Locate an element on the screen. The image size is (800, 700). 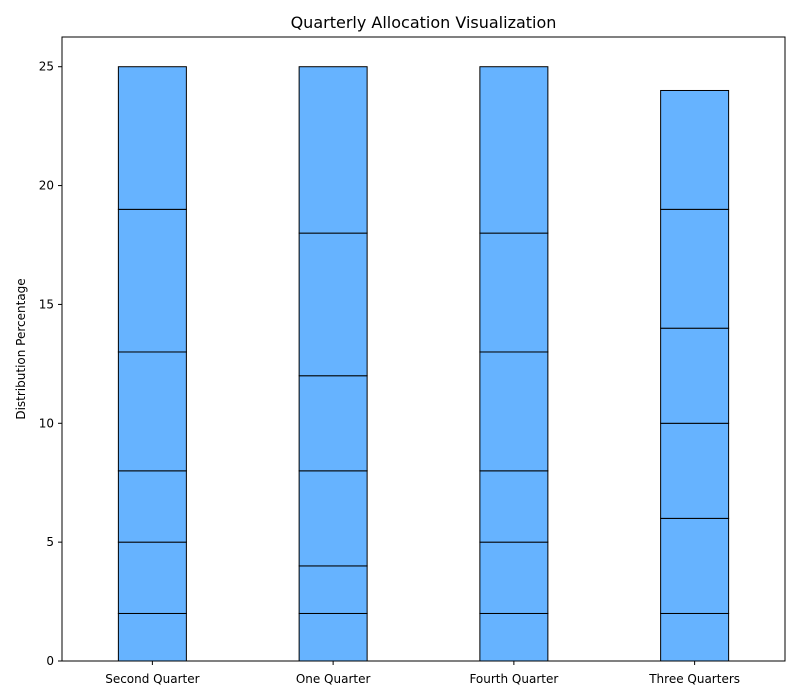
y-tick-label: 25 is located at coordinates (46, 67).